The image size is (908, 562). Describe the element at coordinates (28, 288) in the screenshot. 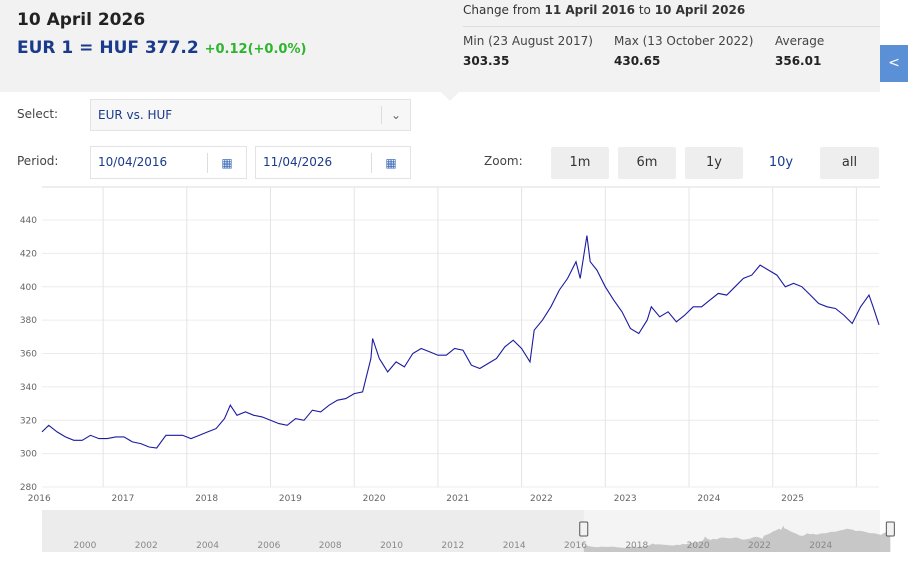

I see `y-tick-label: 400` at that location.